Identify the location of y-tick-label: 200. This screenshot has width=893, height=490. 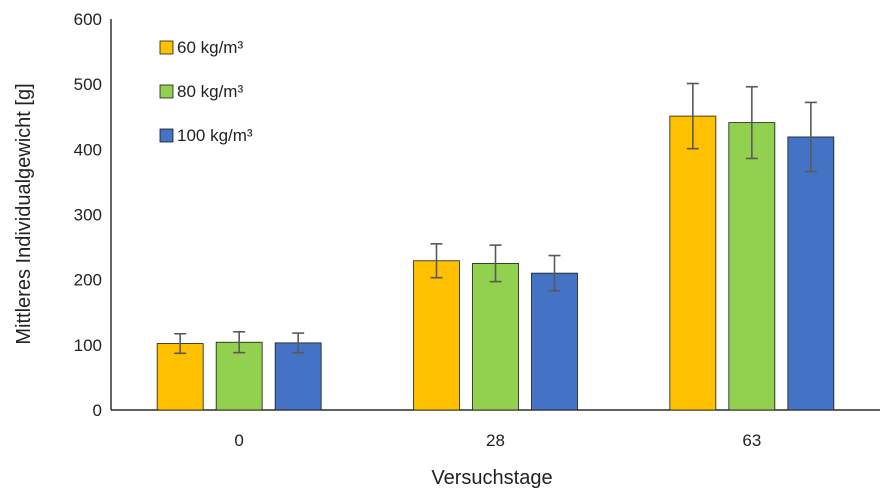
(88, 280).